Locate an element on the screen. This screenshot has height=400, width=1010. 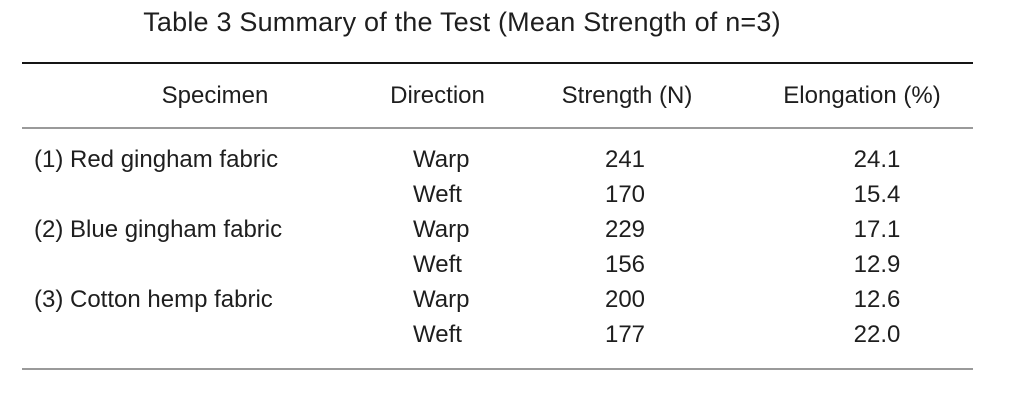
strength-cell: 170 is located at coordinates (625, 194).